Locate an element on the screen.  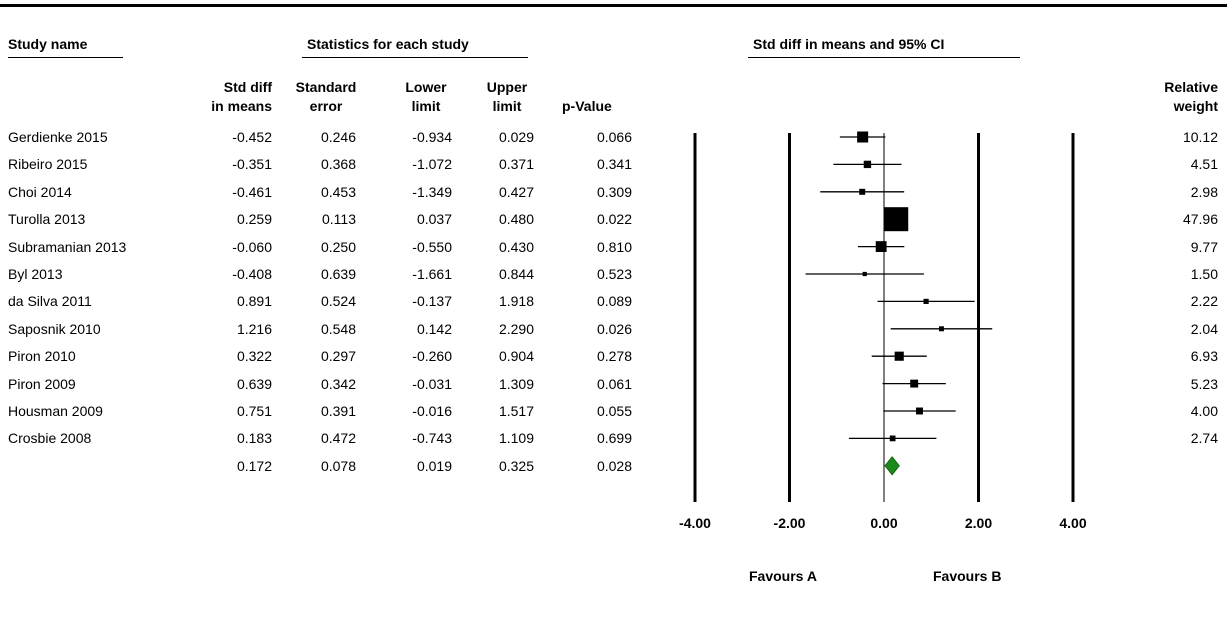
std-diff-cell: 1.216 is located at coordinates (254, 328).